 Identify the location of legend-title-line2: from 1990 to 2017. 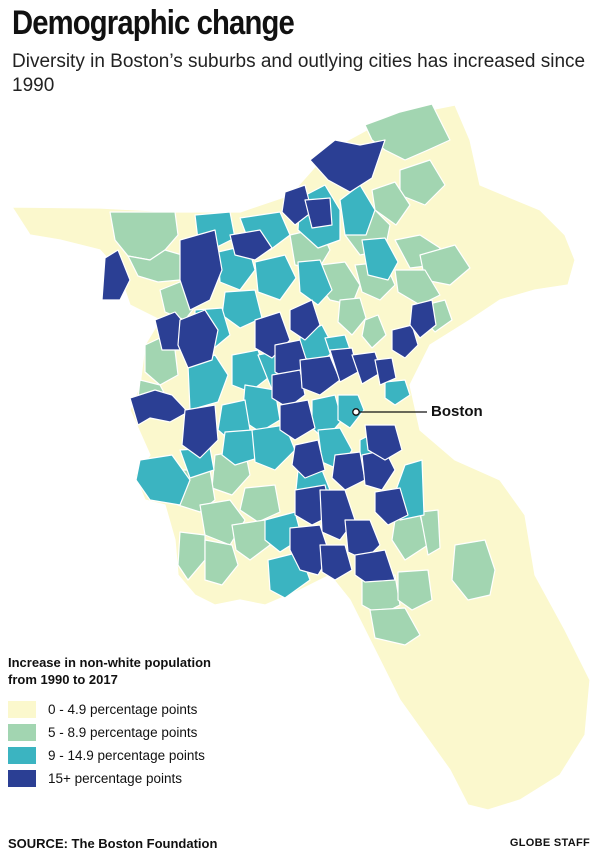
(63, 679).